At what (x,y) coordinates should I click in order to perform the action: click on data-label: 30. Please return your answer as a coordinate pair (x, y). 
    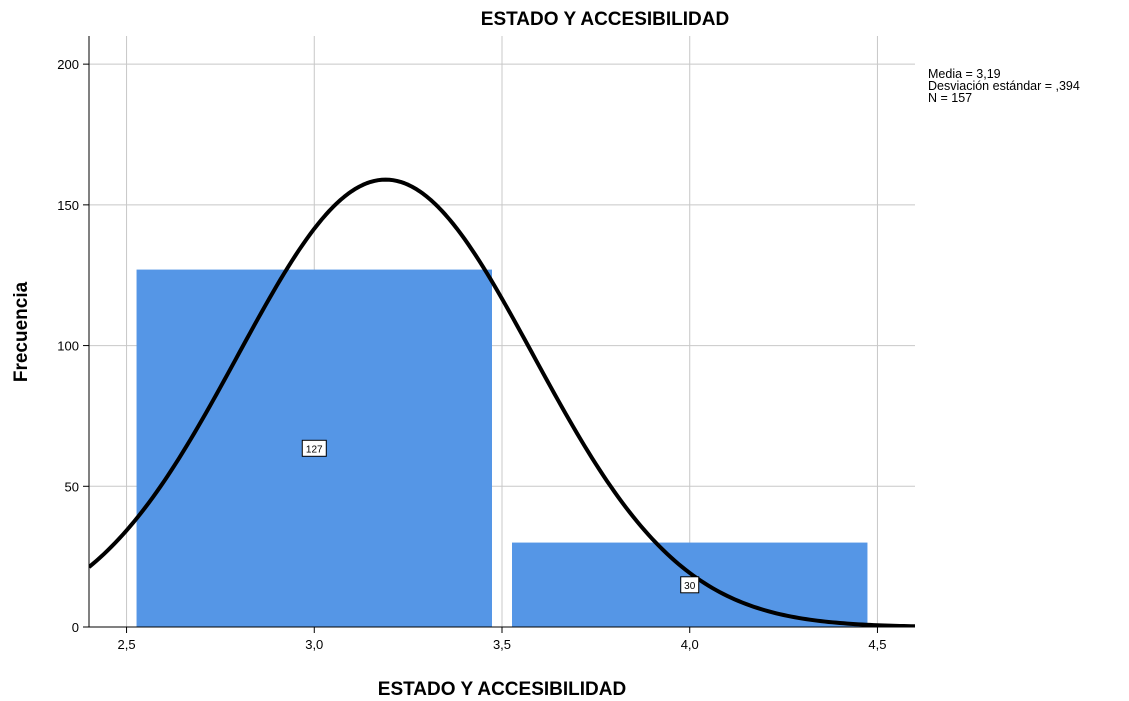
    Looking at the image, I should click on (690, 586).